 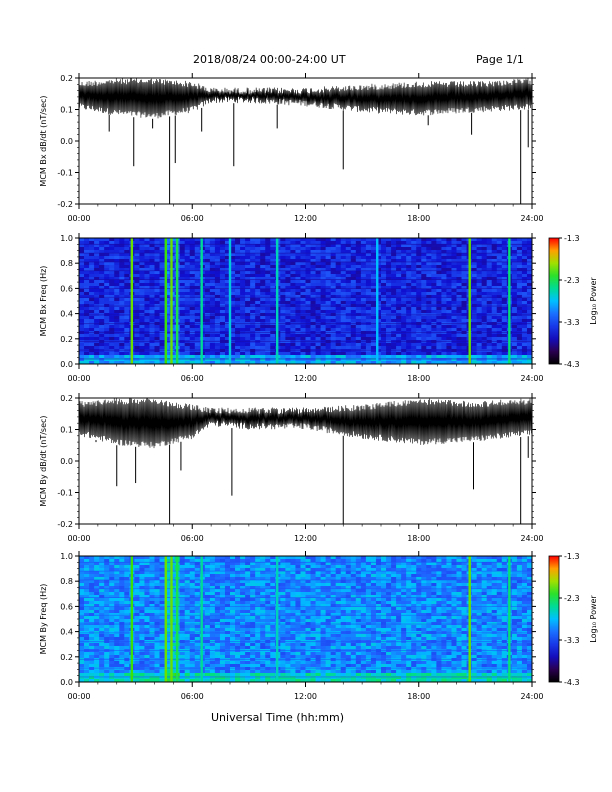 I want to click on bx-spec-ytick-label: 0.2, so click(x=66, y=339).